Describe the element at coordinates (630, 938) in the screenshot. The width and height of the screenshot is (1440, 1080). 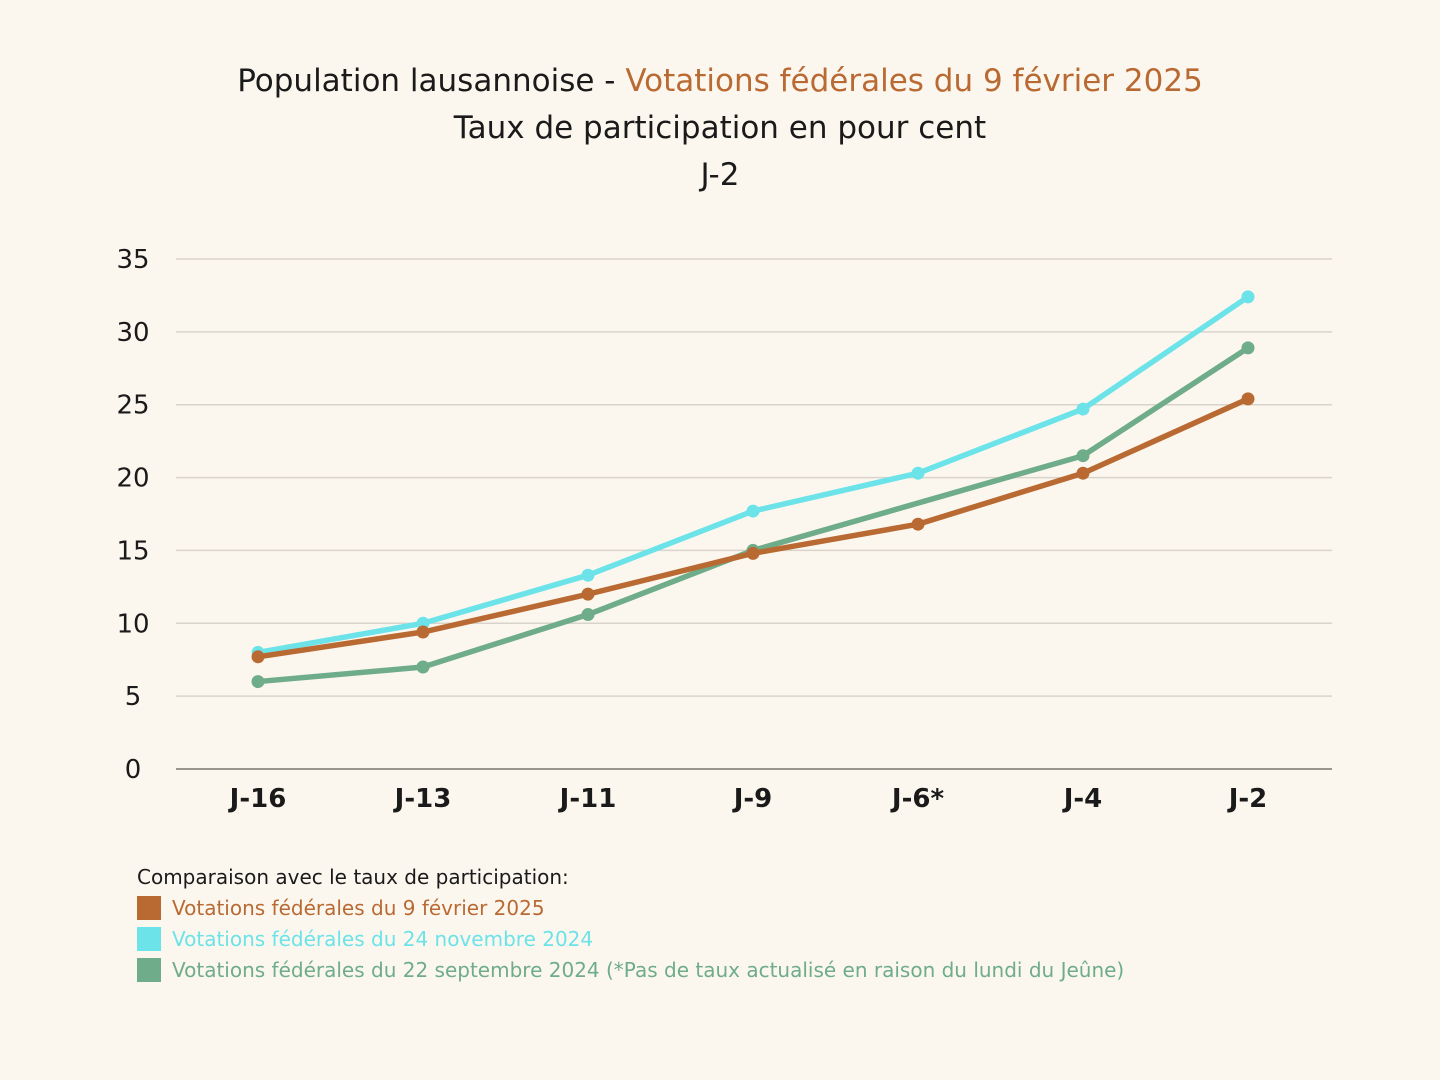
I see `legend-item-nov2024: Votations fédérales du 24 novembre 2024` at that location.